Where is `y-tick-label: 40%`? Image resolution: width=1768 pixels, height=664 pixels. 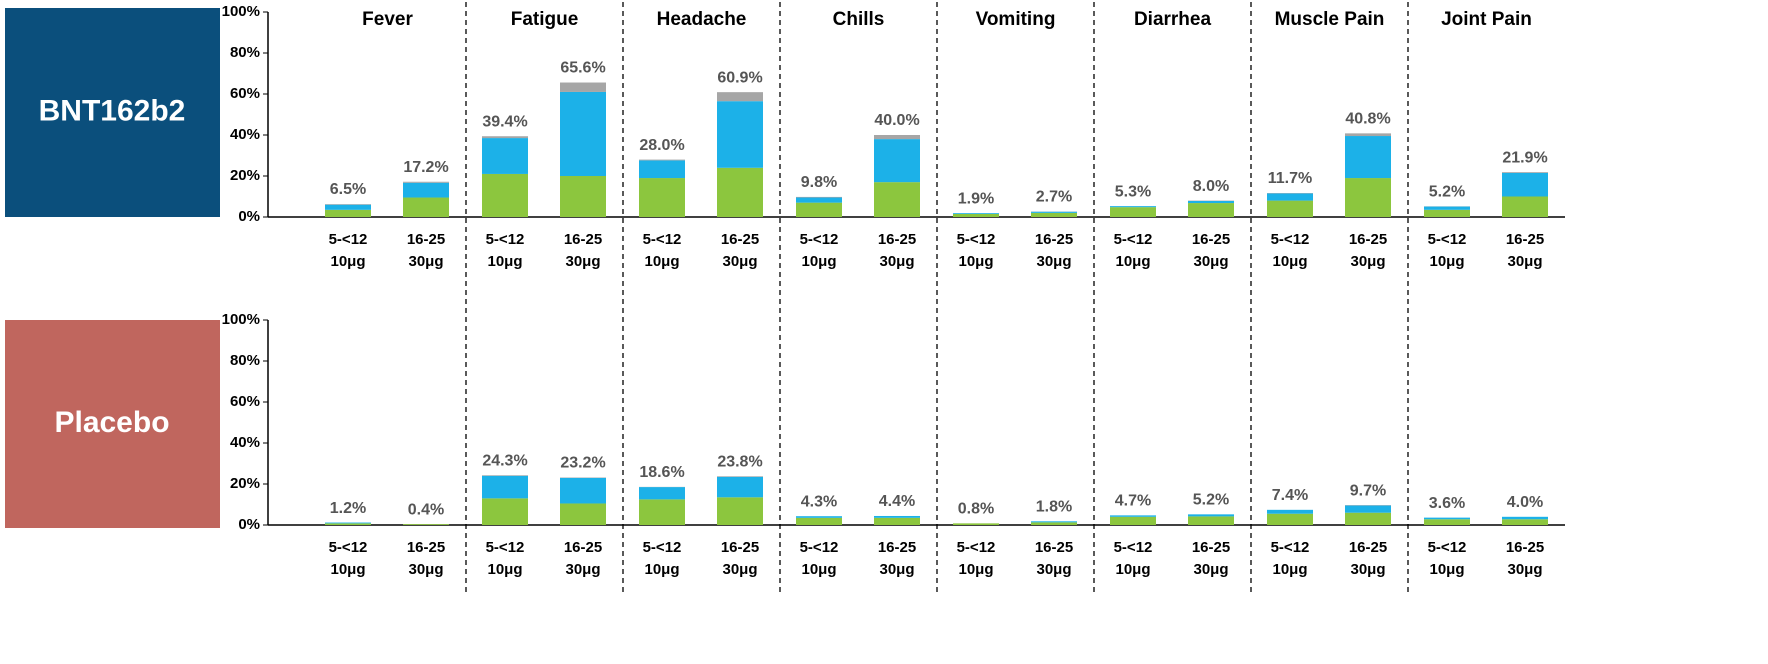
y-tick-label: 40% is located at coordinates (245, 134).